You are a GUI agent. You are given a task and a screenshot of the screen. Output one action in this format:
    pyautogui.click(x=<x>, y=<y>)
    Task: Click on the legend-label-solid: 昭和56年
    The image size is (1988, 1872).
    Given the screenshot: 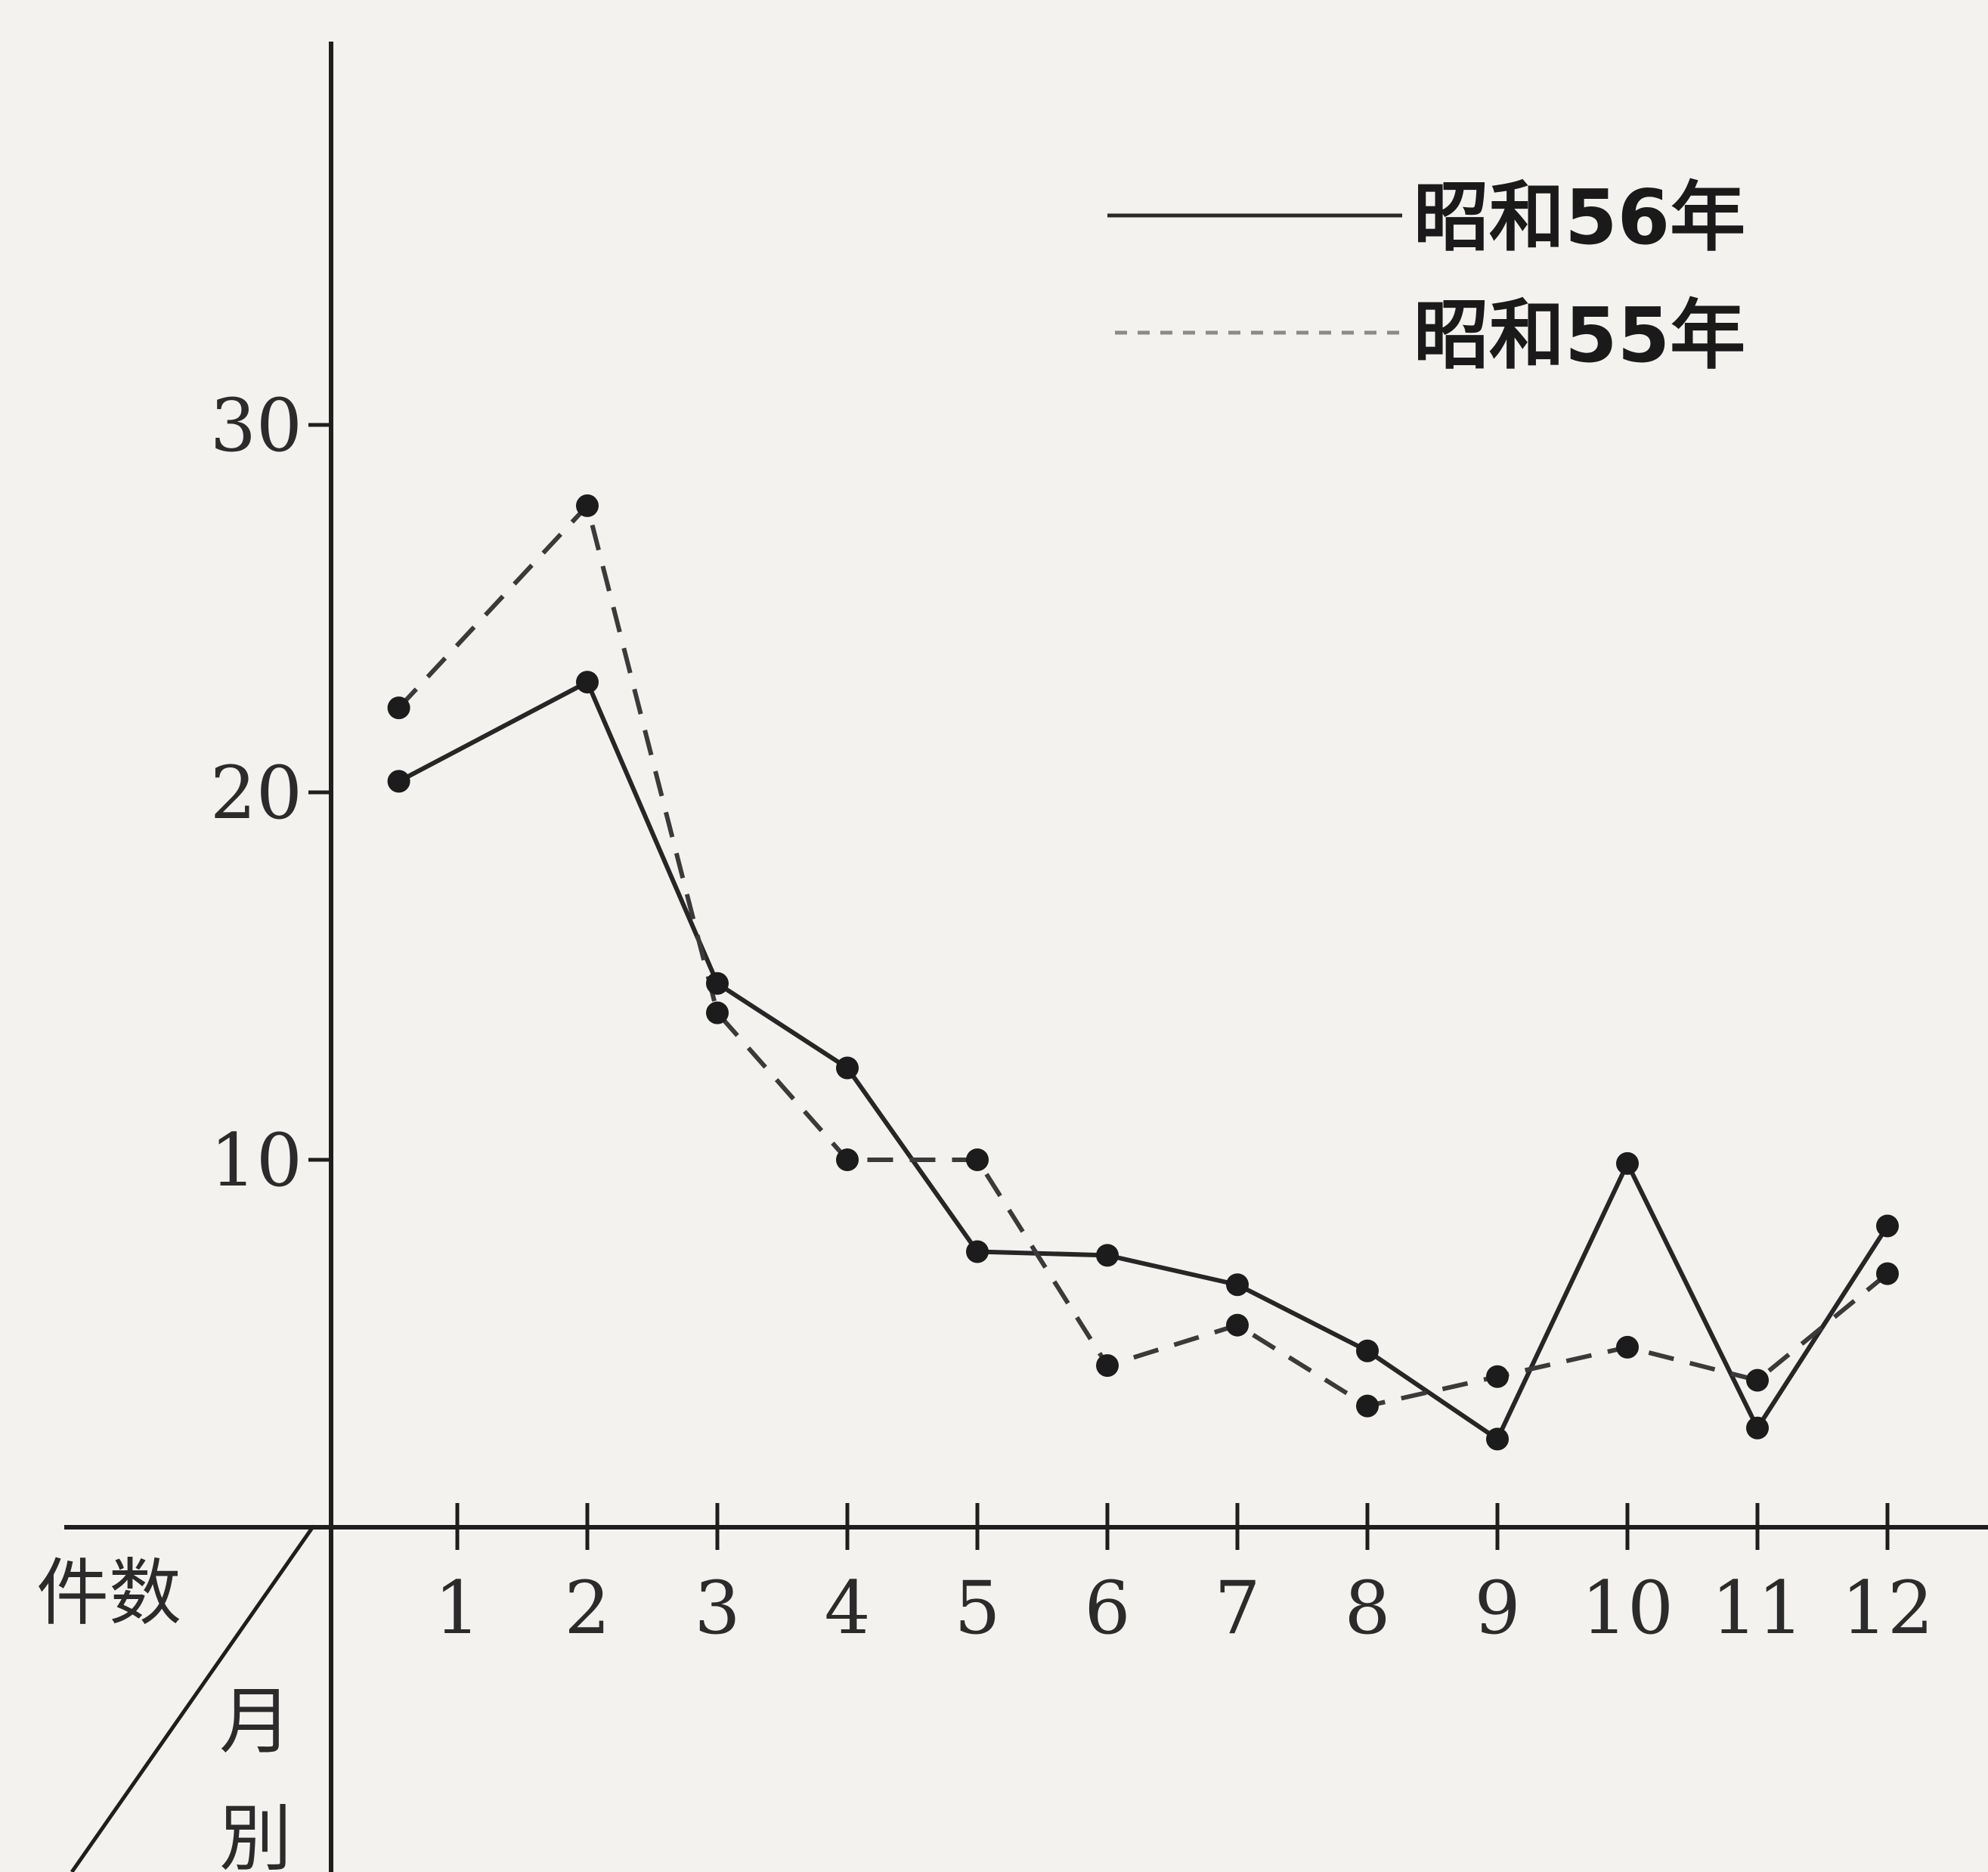 What is the action you would take?
    pyautogui.click(x=1579, y=217)
    